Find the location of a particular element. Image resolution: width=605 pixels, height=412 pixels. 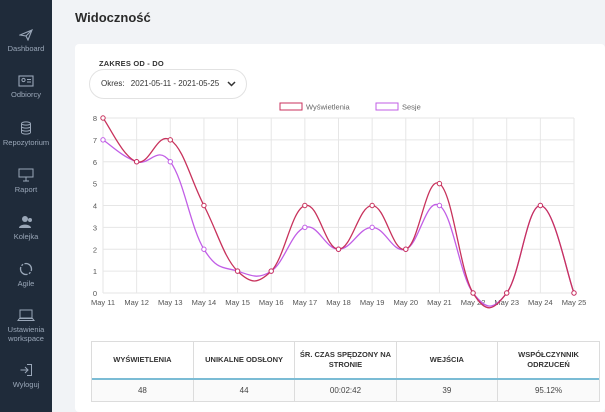

x-tick-label: May 15 is located at coordinates (237, 302).